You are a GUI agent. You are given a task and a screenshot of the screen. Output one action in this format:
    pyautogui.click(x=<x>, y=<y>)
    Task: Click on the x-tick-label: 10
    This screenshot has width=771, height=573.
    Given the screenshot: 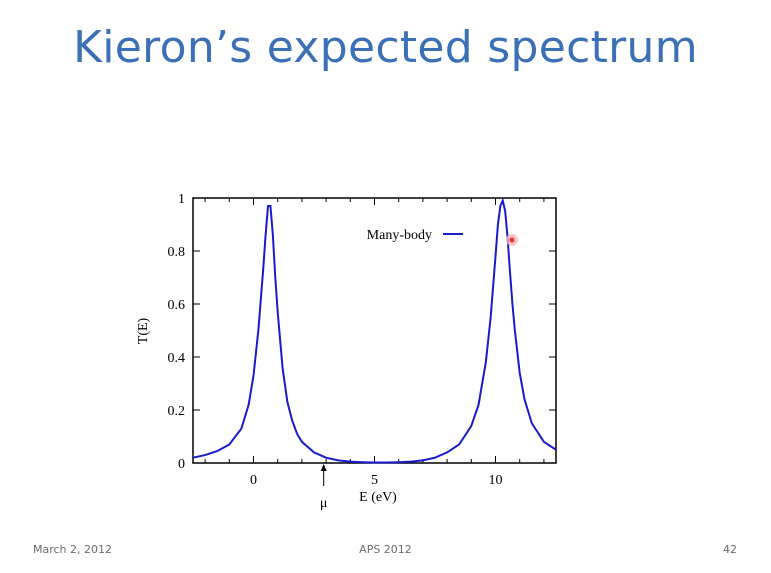 What is the action you would take?
    pyautogui.click(x=496, y=480)
    